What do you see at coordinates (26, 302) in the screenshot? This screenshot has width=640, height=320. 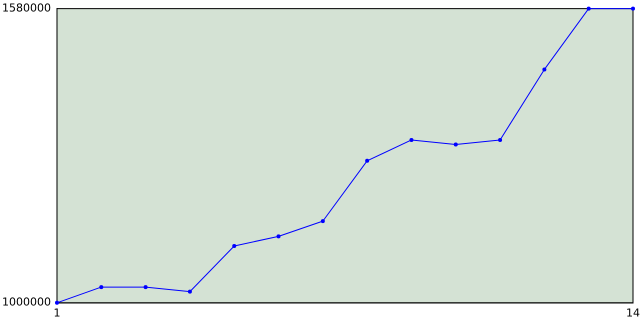 I see `y-tick-label: 1000000` at bounding box center [26, 302].